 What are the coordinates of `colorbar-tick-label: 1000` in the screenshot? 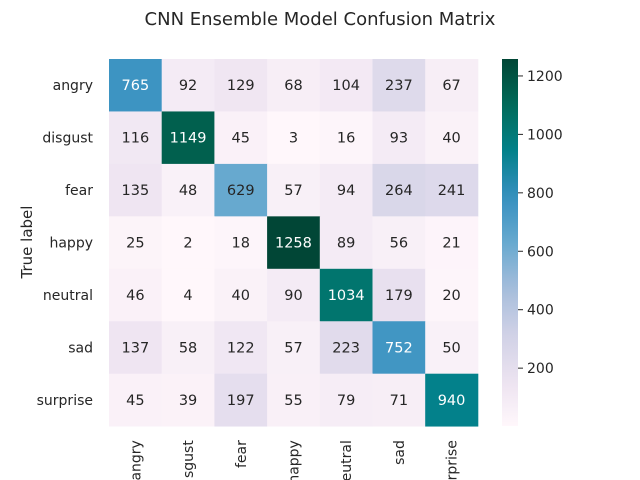 It's located at (545, 135).